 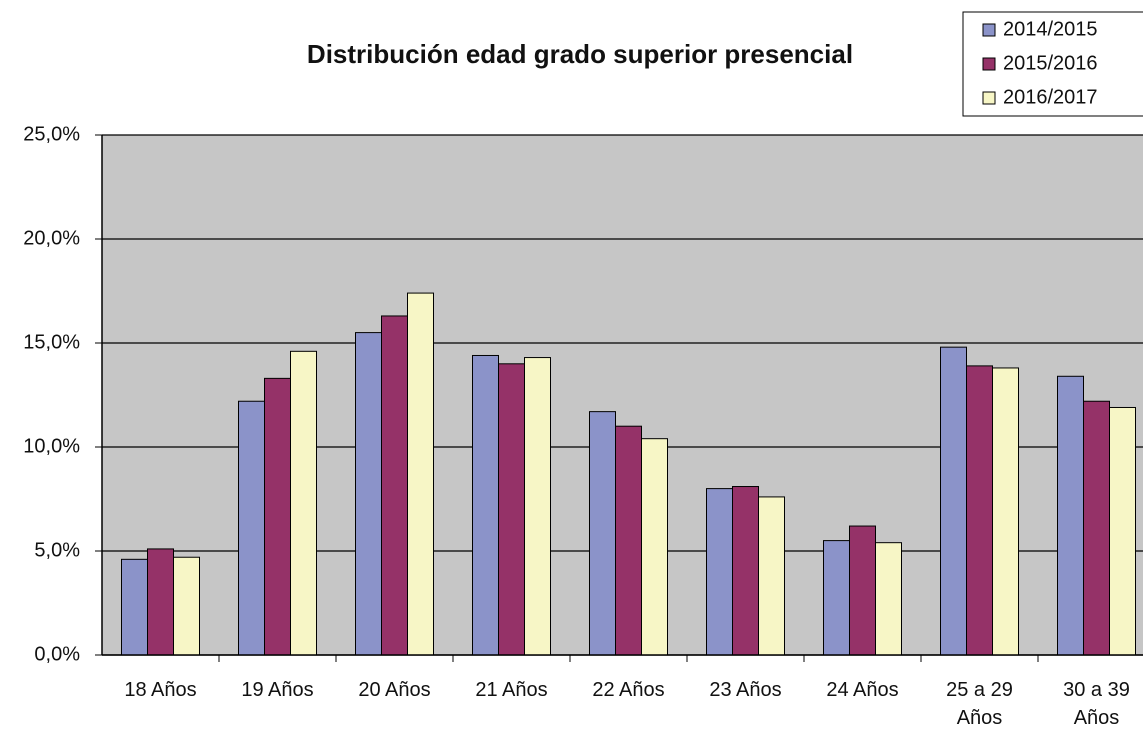 I want to click on legend-label: 2014/2015, so click(x=1050, y=29).